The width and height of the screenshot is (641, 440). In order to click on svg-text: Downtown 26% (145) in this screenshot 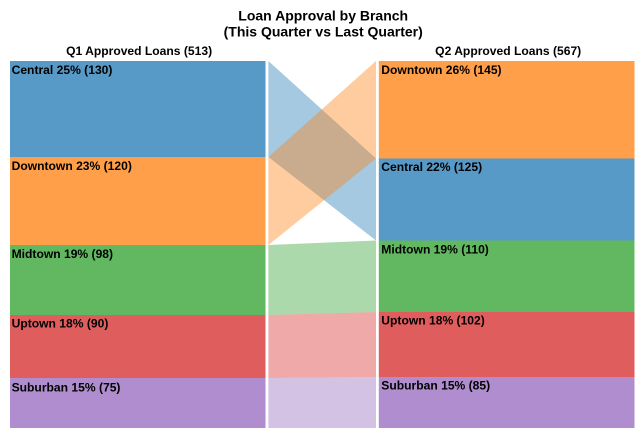, I will do `click(441, 70)`.